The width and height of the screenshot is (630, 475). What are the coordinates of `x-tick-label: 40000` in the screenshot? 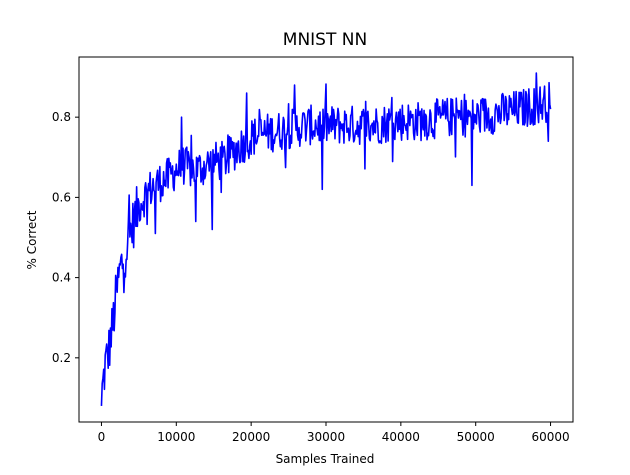 It's located at (401, 437).